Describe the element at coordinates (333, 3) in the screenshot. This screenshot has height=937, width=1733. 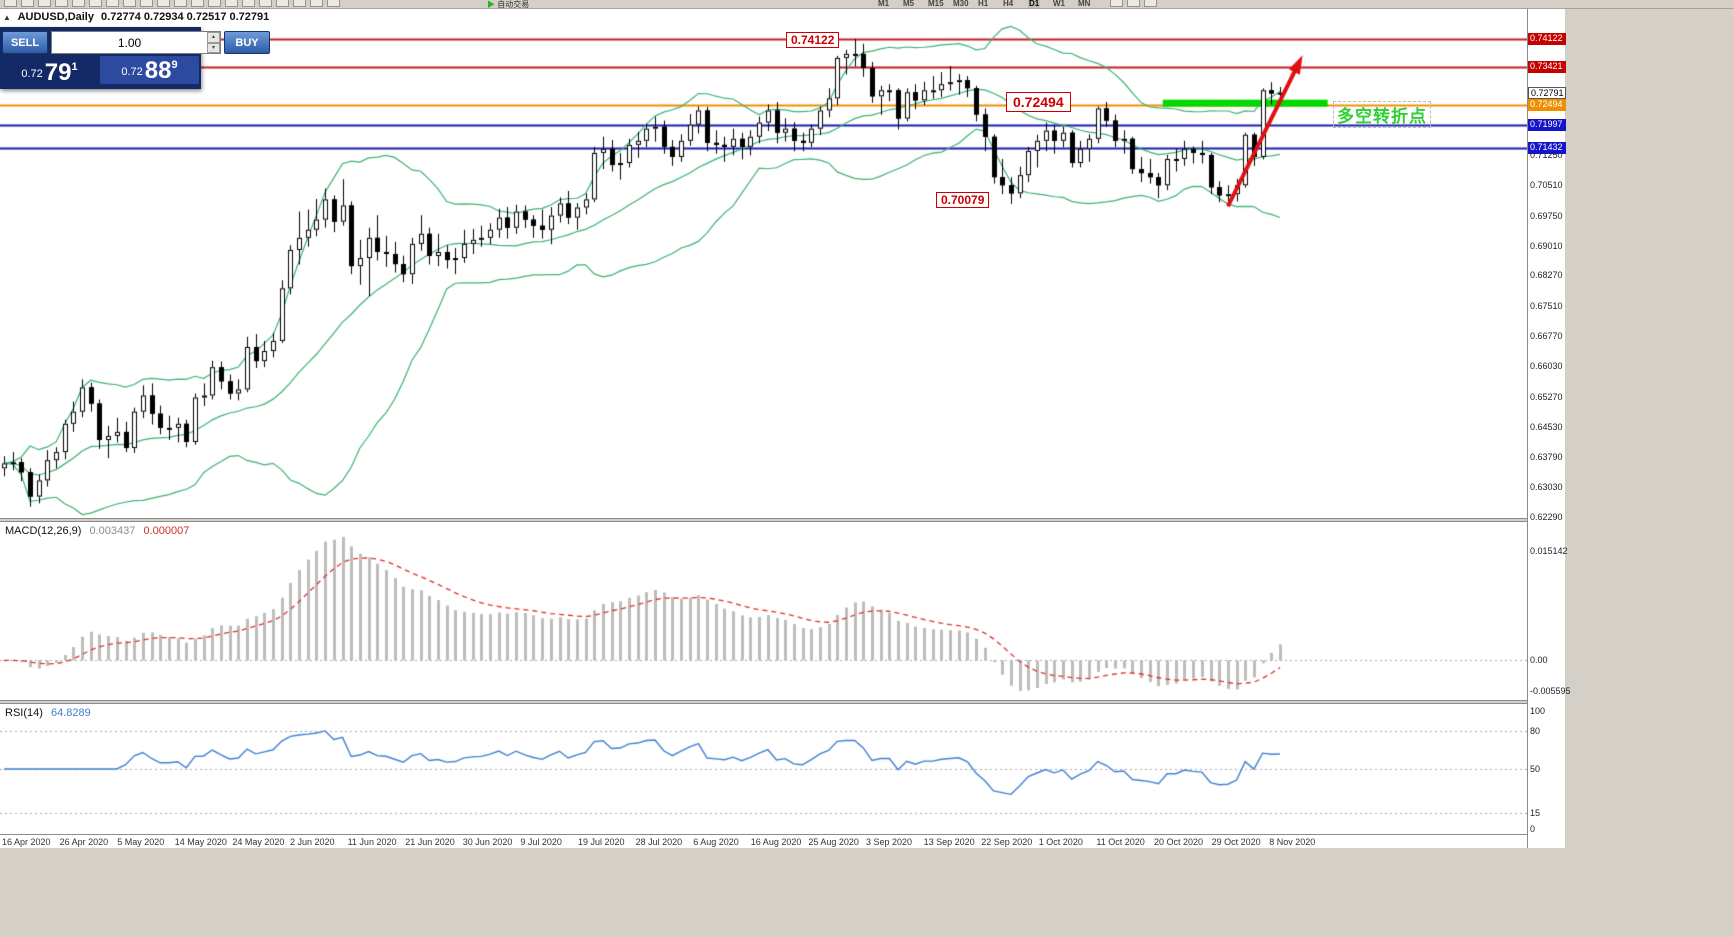
I see `shapes-icon` at that location.